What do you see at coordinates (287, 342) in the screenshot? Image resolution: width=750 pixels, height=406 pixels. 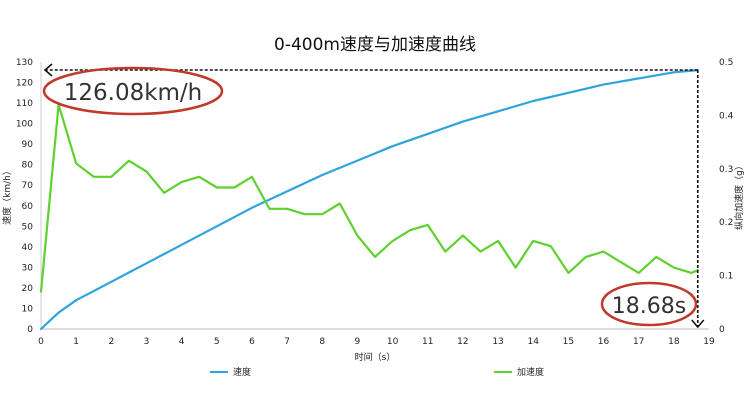 I see `x-tick-label: 7` at bounding box center [287, 342].